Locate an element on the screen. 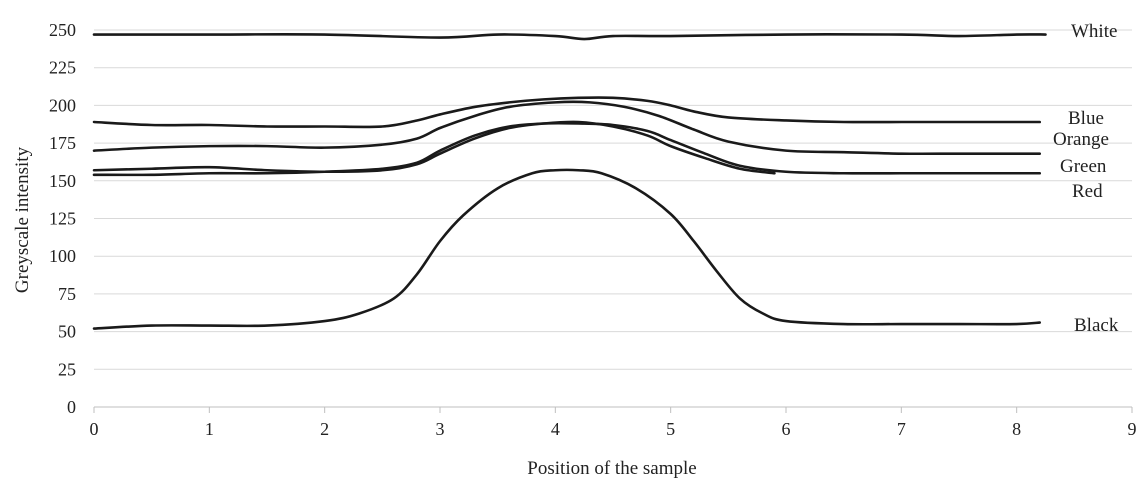 The width and height of the screenshot is (1144, 482). y-tick-label-25: 25 is located at coordinates (67, 369).